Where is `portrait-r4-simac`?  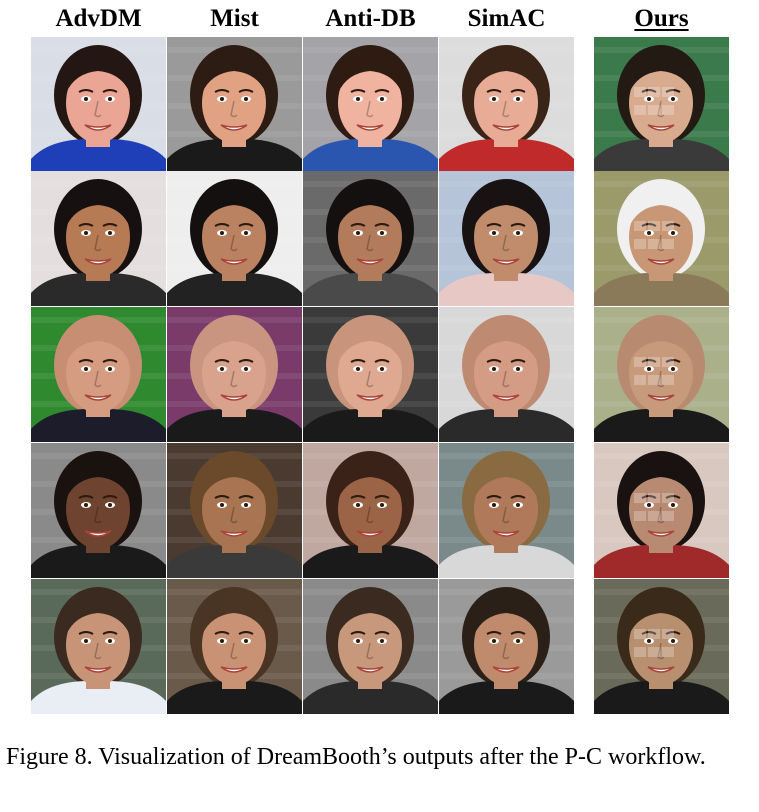
portrait-r4-simac is located at coordinates (506, 510).